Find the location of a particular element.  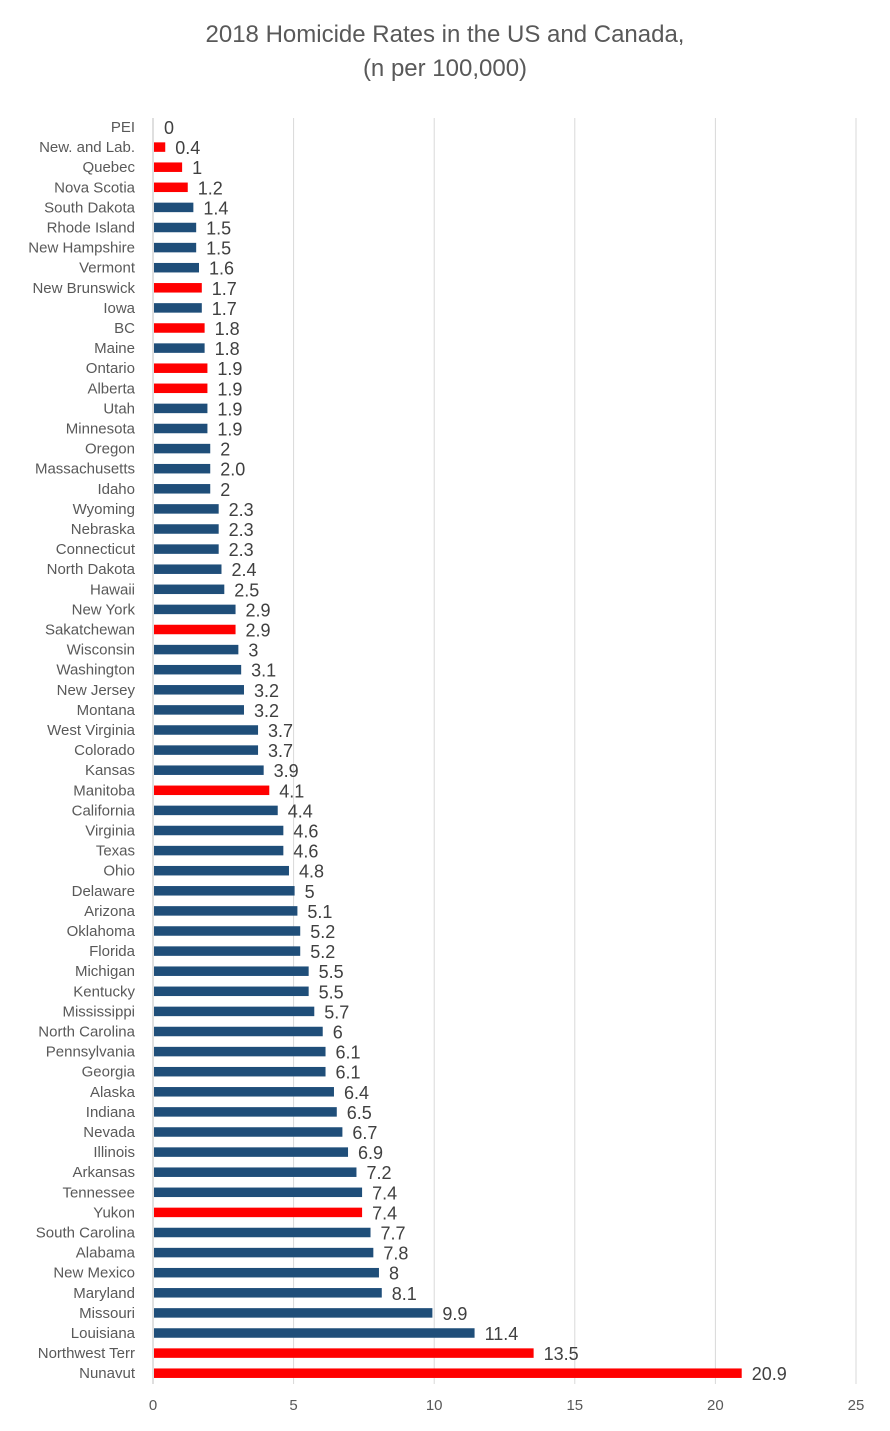

category-label: Montana is located at coordinates (106, 710).